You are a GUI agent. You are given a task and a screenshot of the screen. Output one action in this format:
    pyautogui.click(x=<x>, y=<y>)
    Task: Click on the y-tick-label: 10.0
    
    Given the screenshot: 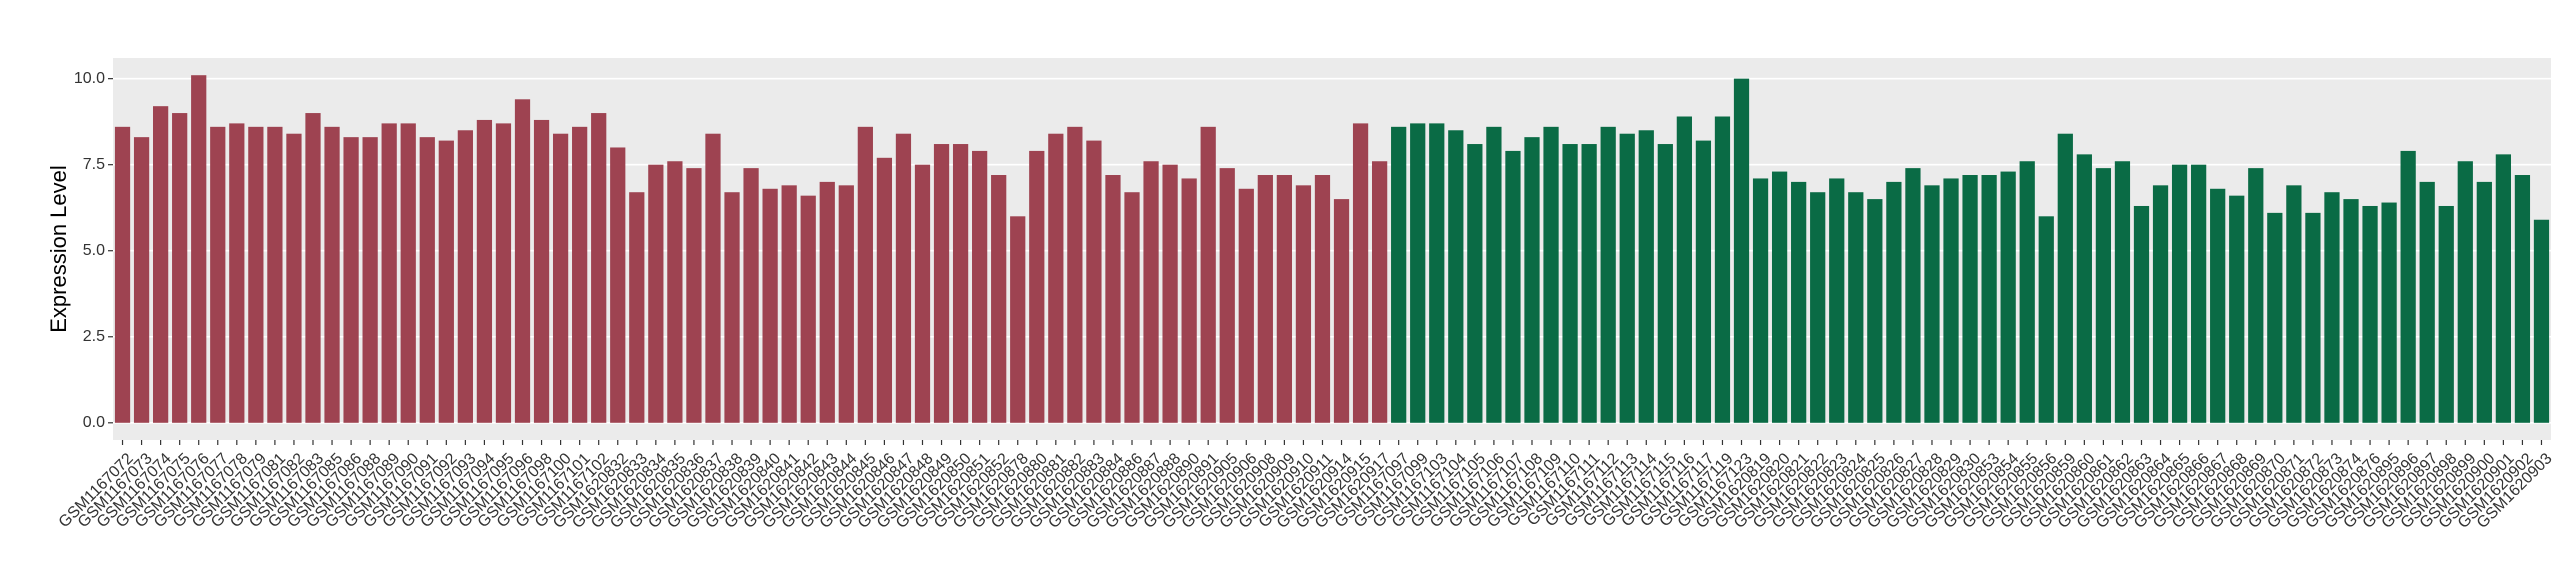 What is the action you would take?
    pyautogui.click(x=89, y=78)
    